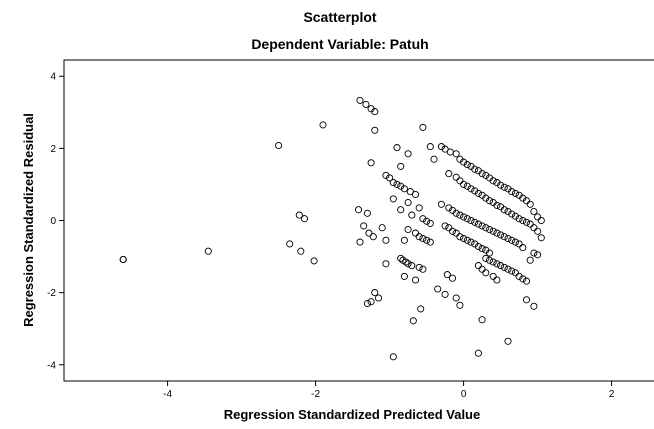 This screenshot has height=429, width=654. What do you see at coordinates (352, 414) in the screenshot?
I see `x-axis-label: Regression Standardized Predicted Value` at bounding box center [352, 414].